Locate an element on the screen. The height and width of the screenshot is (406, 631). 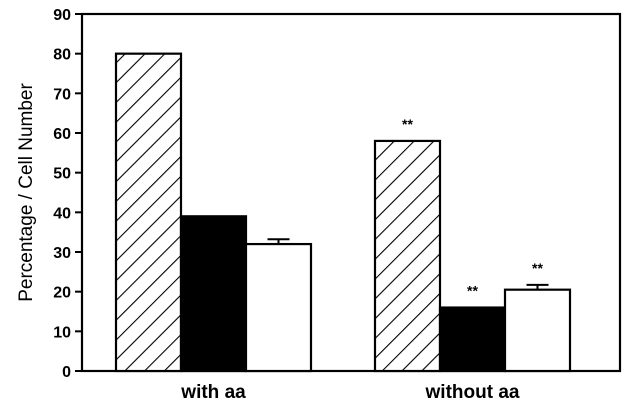
y-tick-label: 80 is located at coordinates (62, 55).